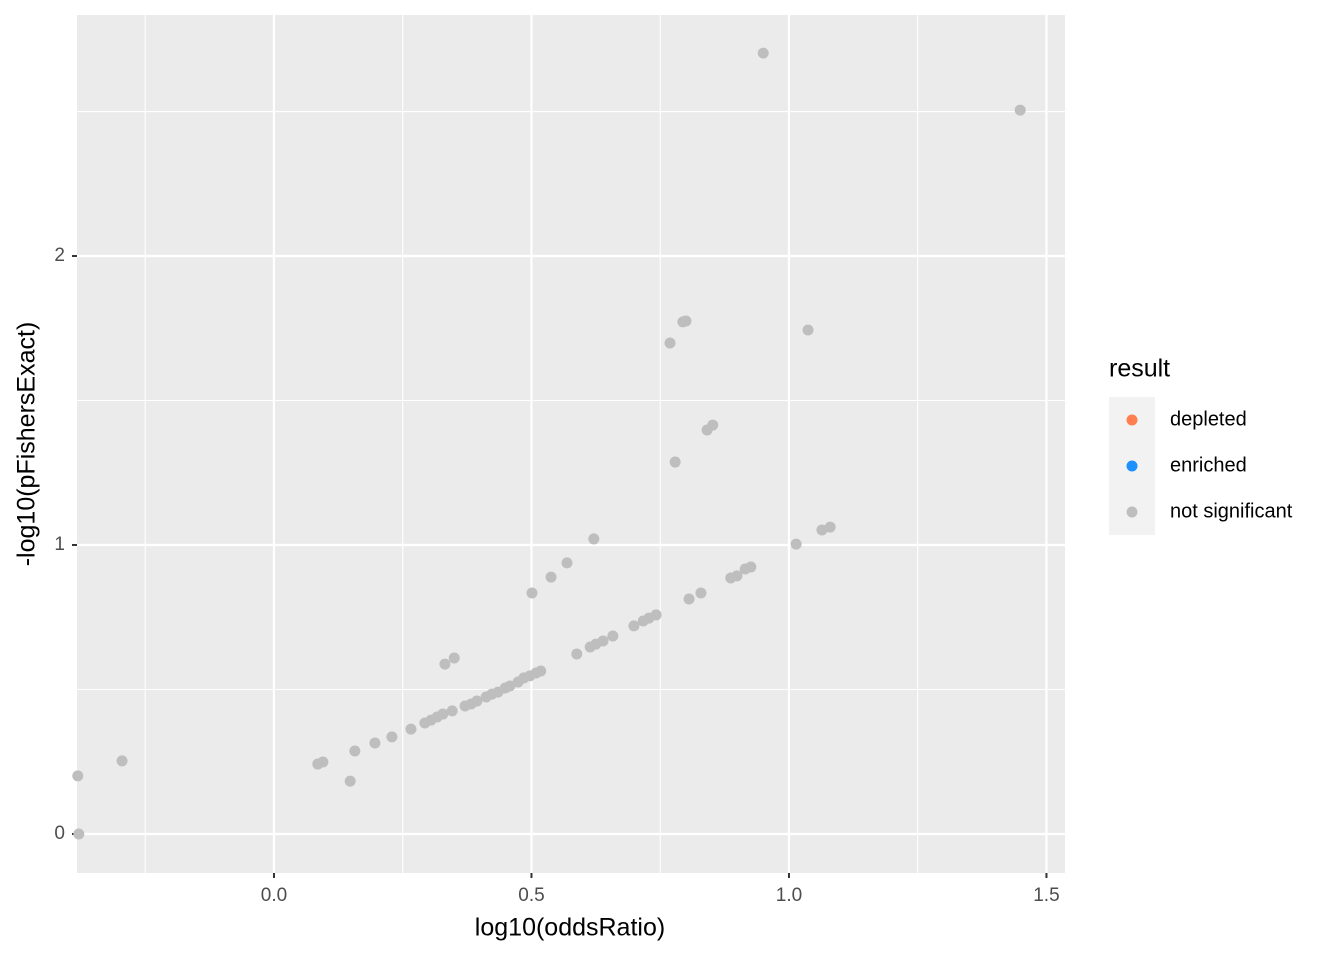  Describe the element at coordinates (1231, 511) in the screenshot. I see `legend-label: not significant` at that location.